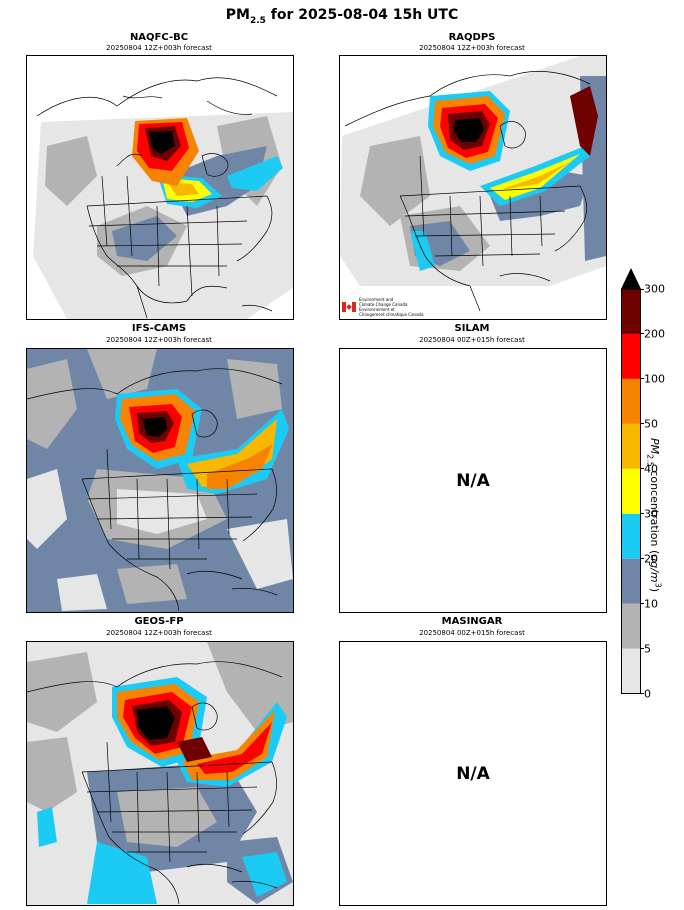 Image resolution: width=684 pixels, height=910 pixels. Describe the element at coordinates (159, 328) in the screenshot. I see `panel-title-ifs-cams: IFS-CAMS` at that location.